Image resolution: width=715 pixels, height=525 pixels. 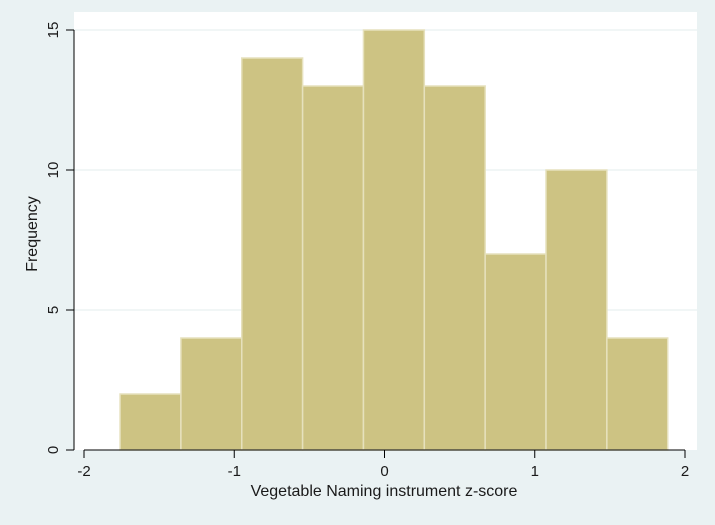 What do you see at coordinates (53, 450) in the screenshot?
I see `y-tick-label: 0` at bounding box center [53, 450].